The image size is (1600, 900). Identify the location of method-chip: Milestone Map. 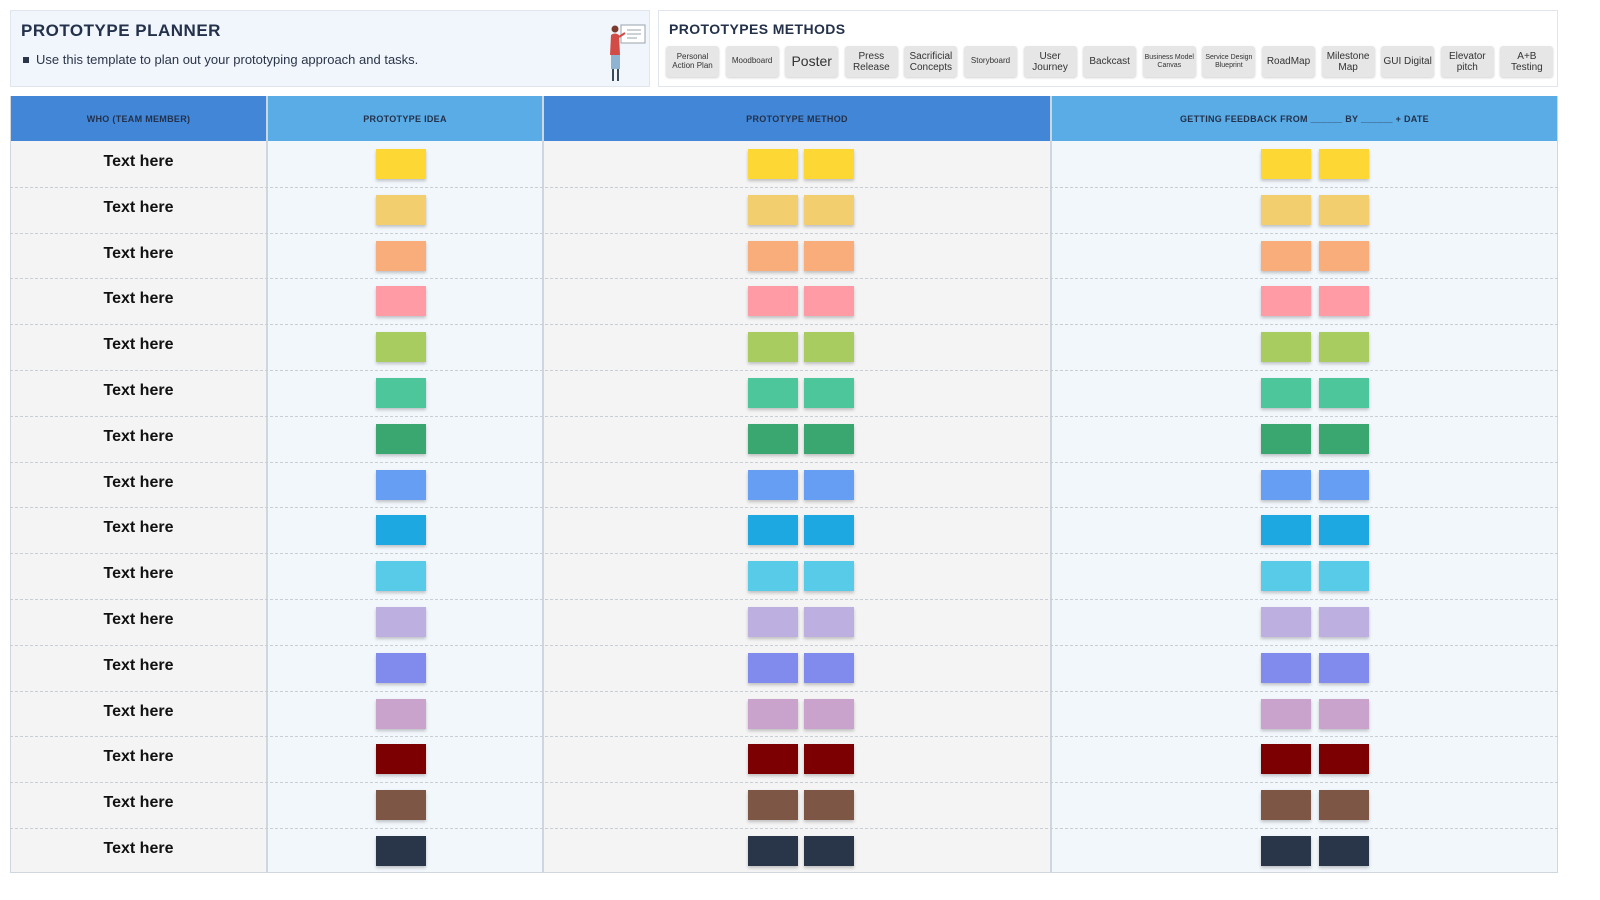
(1348, 61).